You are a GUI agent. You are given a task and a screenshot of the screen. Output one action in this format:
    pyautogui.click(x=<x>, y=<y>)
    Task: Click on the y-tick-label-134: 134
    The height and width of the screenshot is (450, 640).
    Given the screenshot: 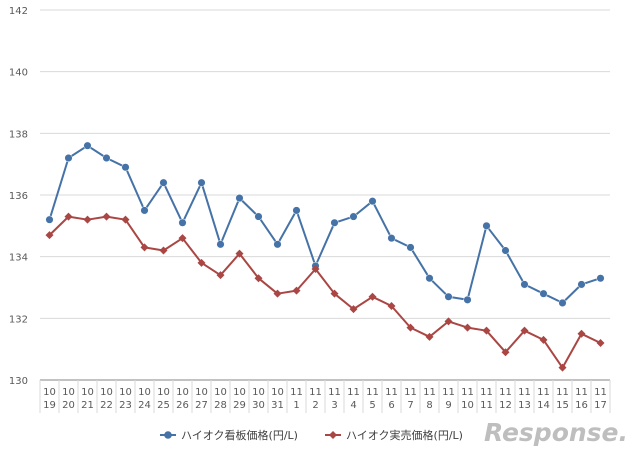 What is the action you would take?
    pyautogui.click(x=18, y=258)
    